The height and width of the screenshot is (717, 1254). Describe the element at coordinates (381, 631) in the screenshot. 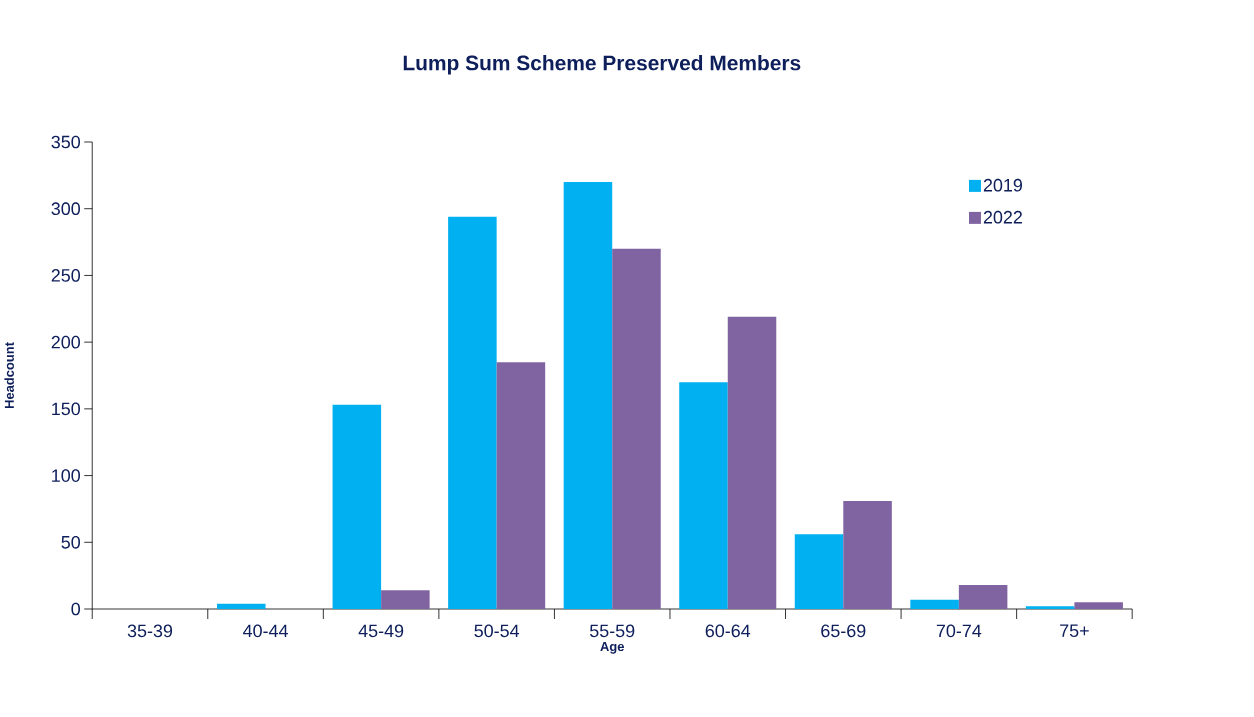

I see `x-tick-label: 45-49` at that location.